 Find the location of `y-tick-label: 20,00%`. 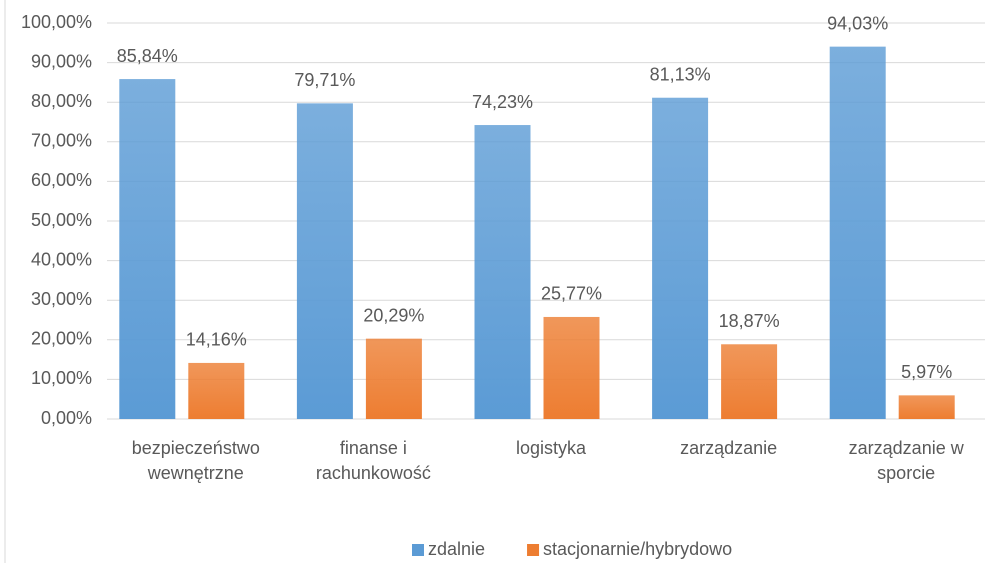

y-tick-label: 20,00% is located at coordinates (61, 339).